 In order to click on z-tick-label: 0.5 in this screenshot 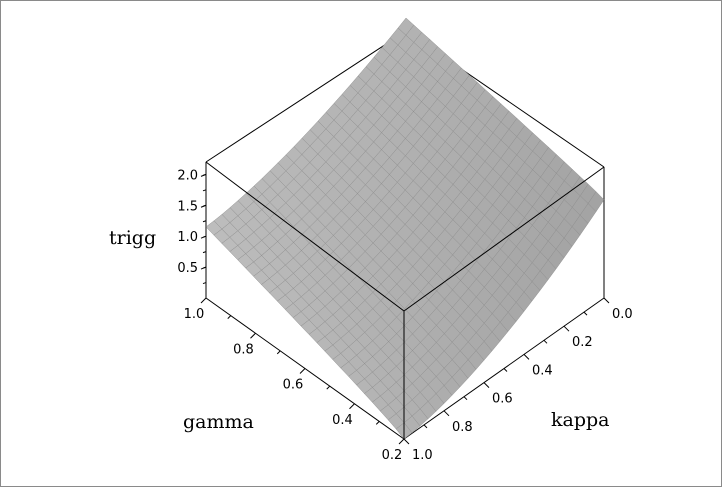, I will do `click(187, 268)`.